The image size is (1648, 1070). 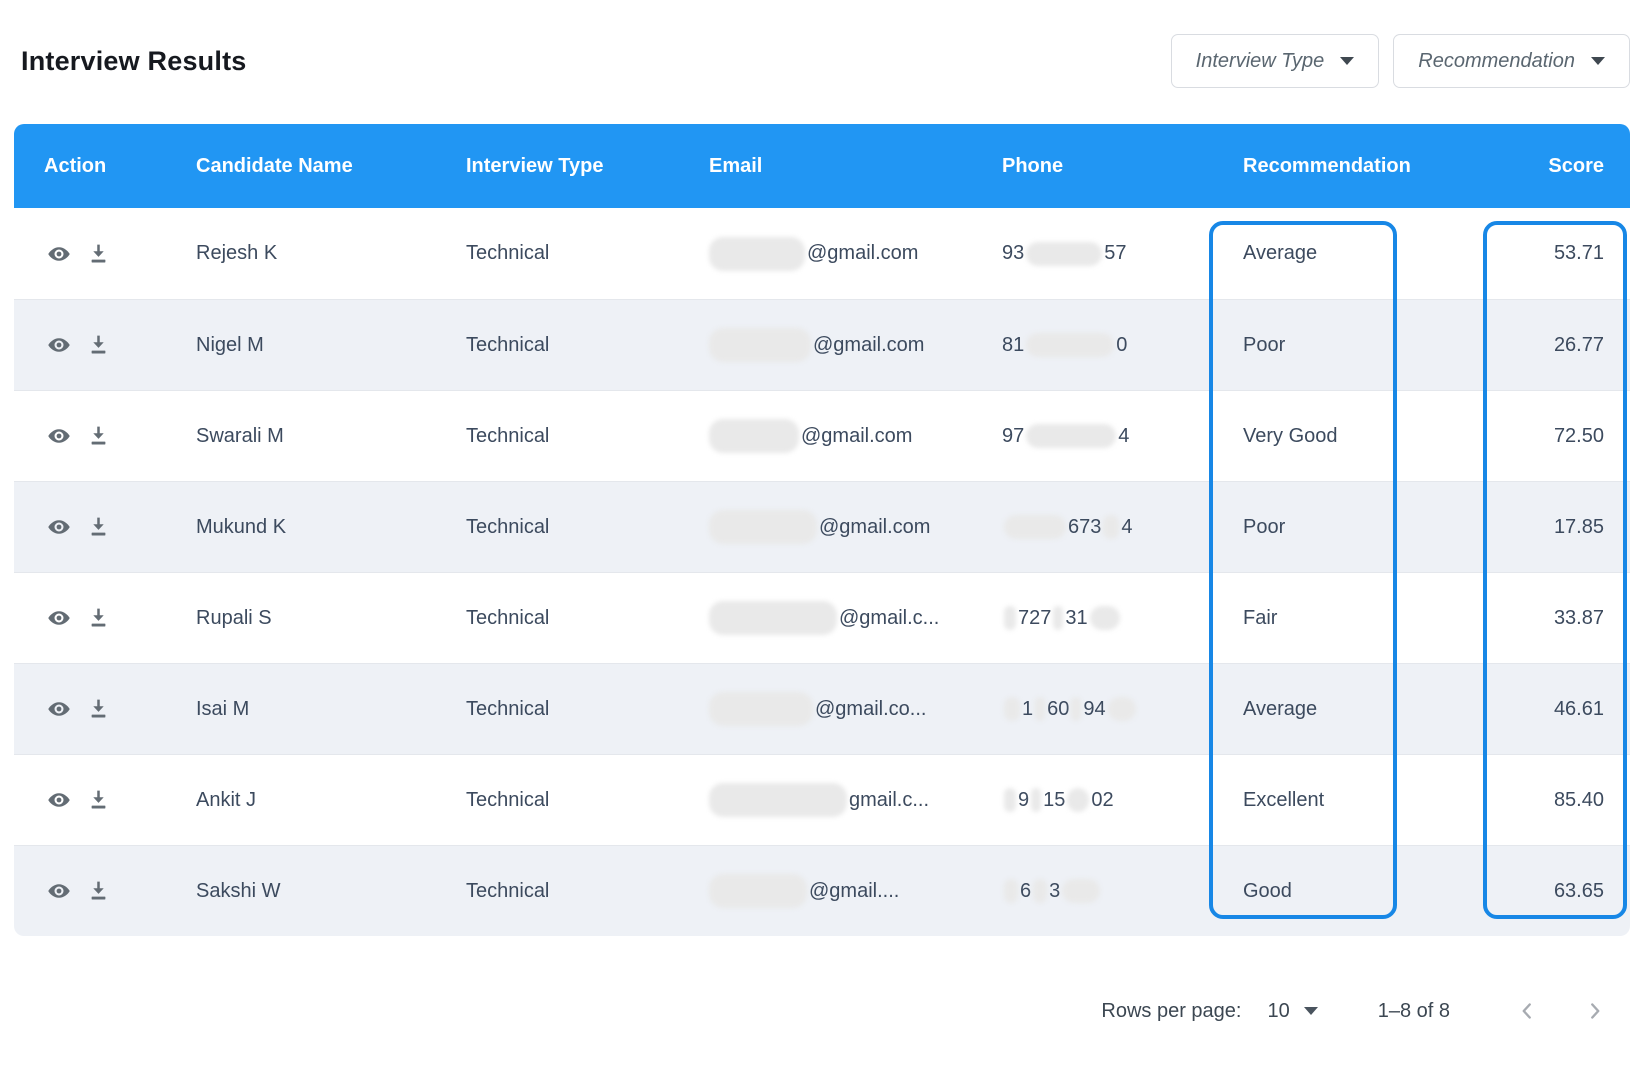 I want to click on recommendation-filter-label: Recommendation, so click(x=1496, y=60).